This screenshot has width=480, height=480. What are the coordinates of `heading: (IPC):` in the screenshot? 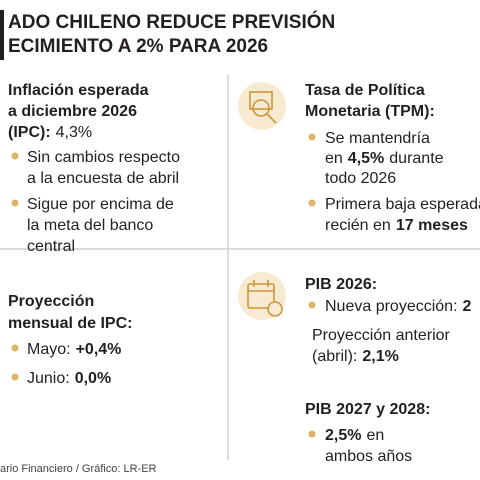 It's located at (29, 132).